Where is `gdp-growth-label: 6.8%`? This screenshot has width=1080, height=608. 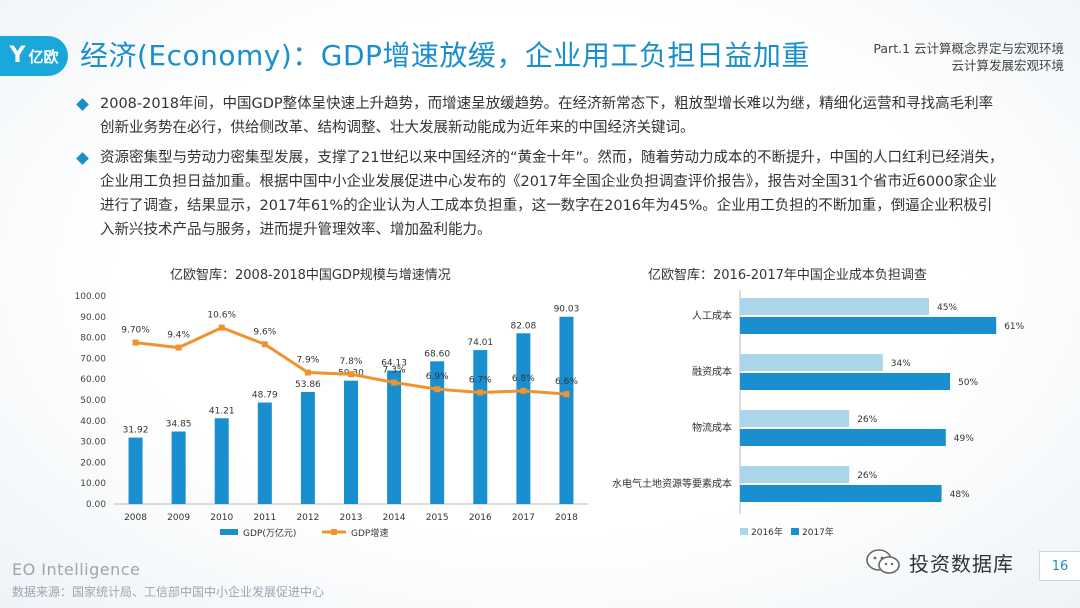
gdp-growth-label: 6.8% is located at coordinates (523, 379).